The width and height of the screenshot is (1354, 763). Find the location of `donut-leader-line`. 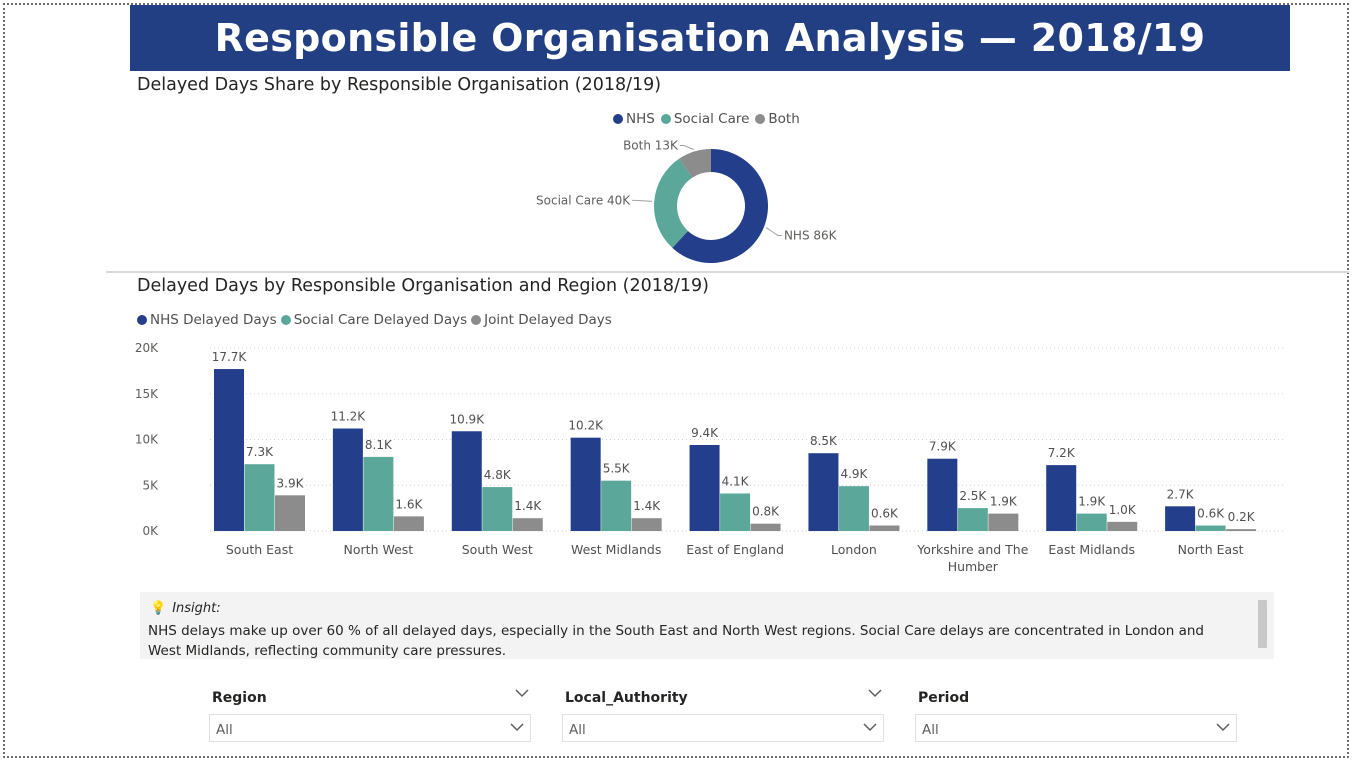

donut-leader-line is located at coordinates (642, 200).